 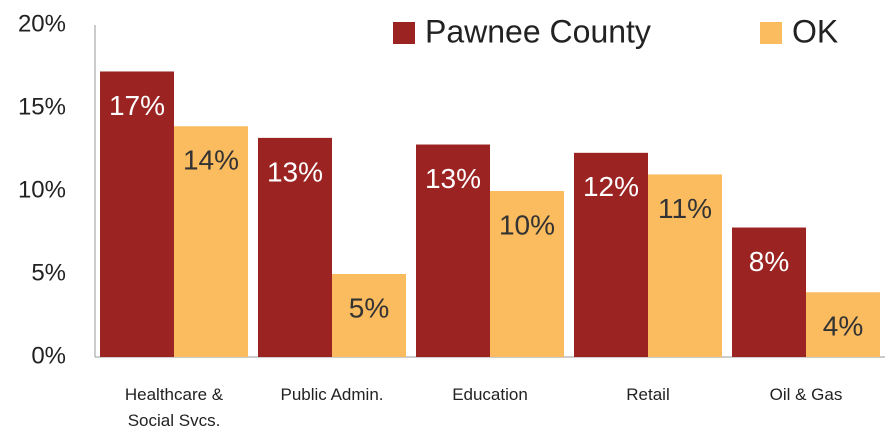 What do you see at coordinates (538, 31) in the screenshot?
I see `legend-label: Pawnee County` at bounding box center [538, 31].